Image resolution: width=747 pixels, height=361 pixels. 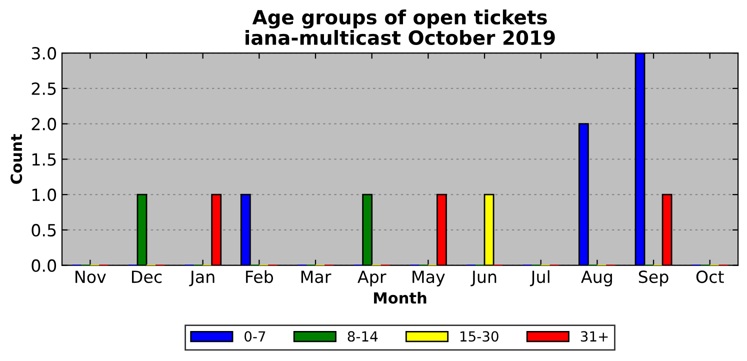 I want to click on x-tick-label: Jan, so click(x=201, y=278).